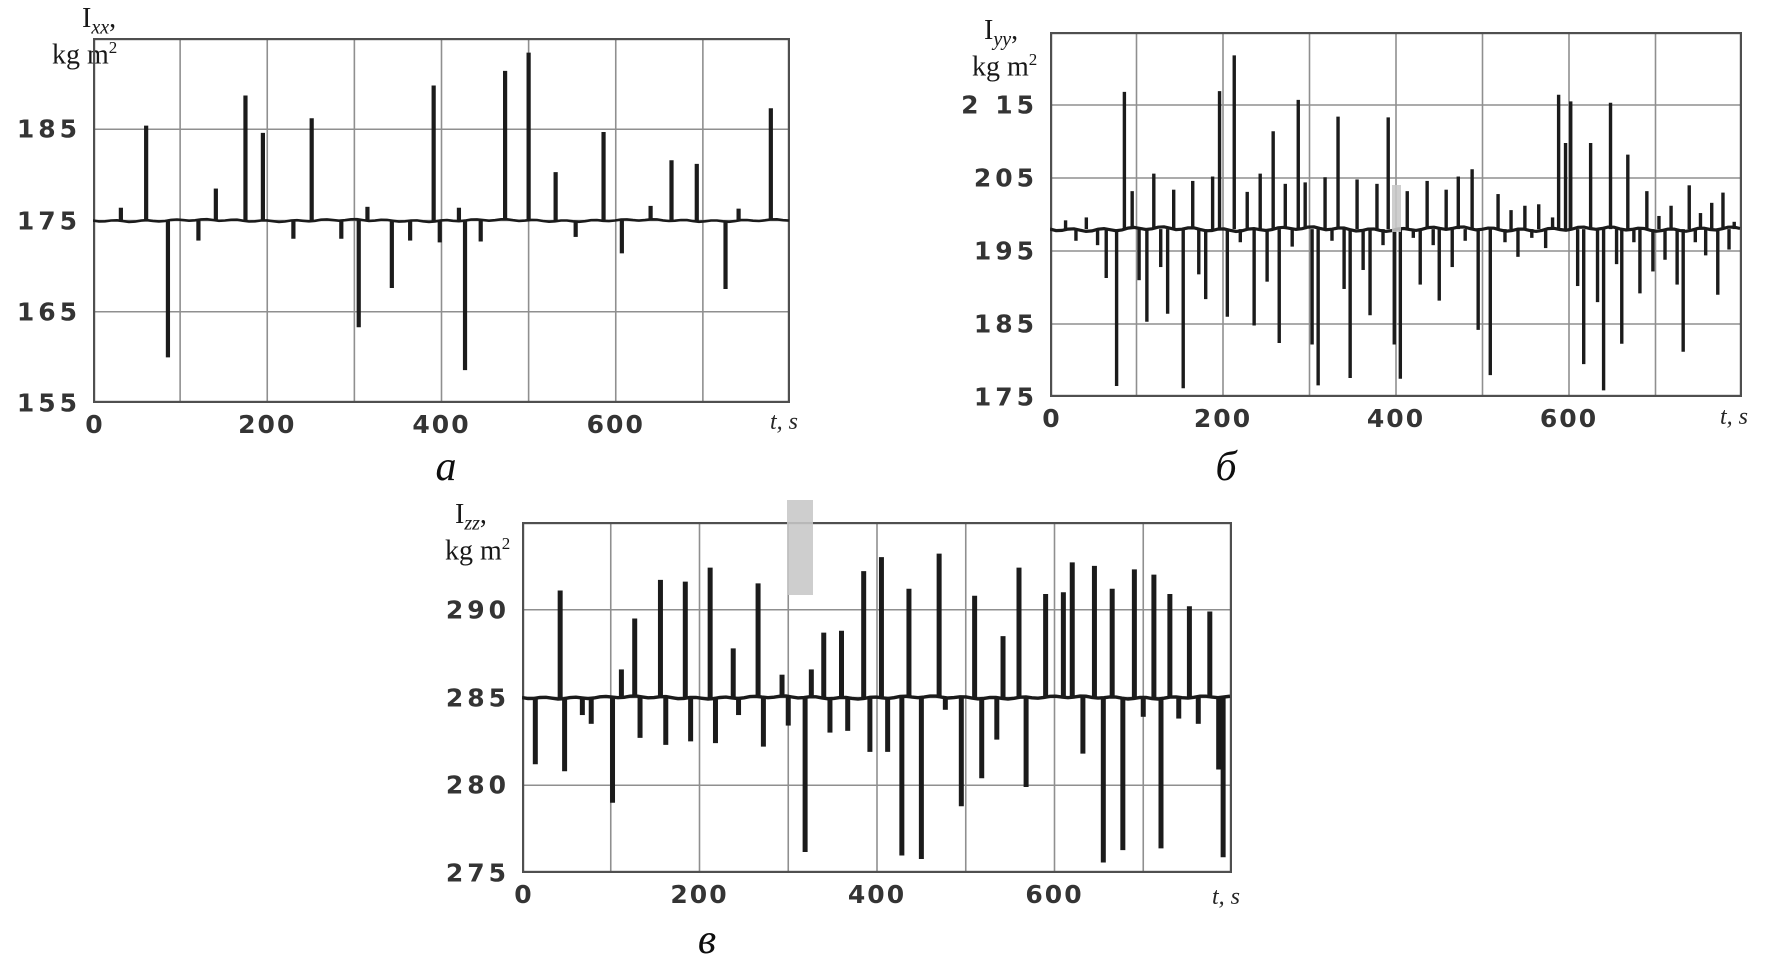  Describe the element at coordinates (48, 403) in the screenshot. I see `y-tick-label: 155` at that location.